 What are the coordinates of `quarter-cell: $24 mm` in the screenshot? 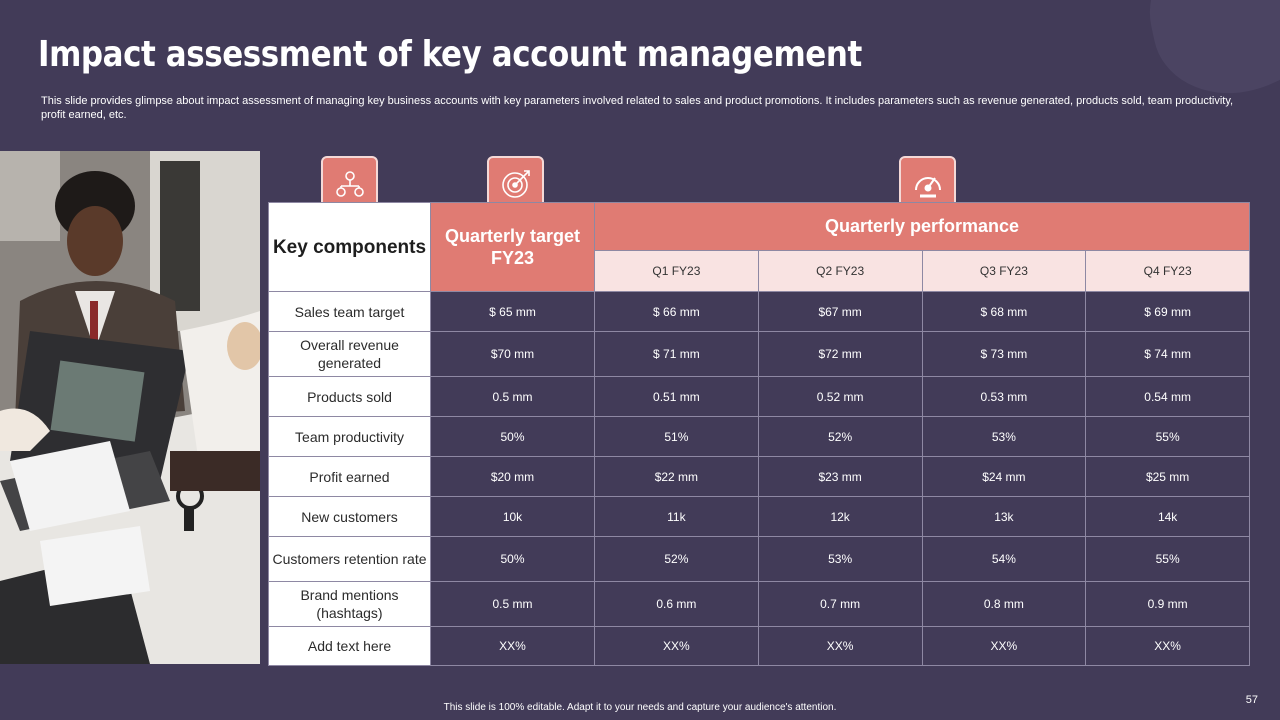 It's located at (1004, 476).